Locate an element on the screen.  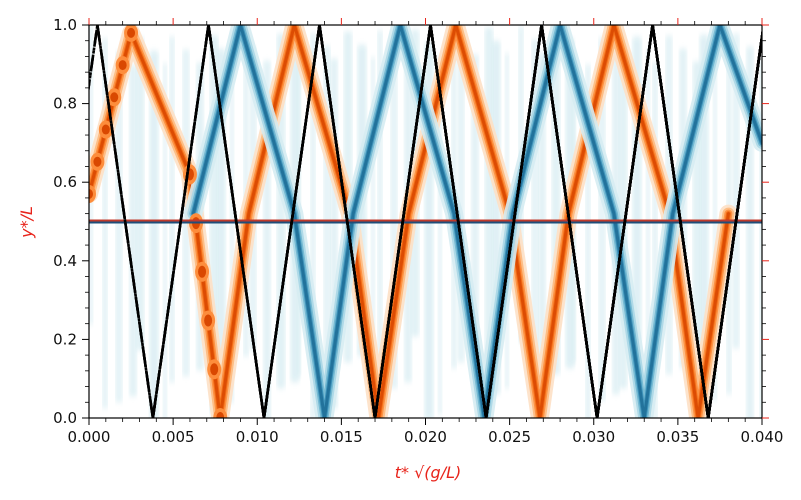
y-tick-label: 0.2 is located at coordinates (65, 339).